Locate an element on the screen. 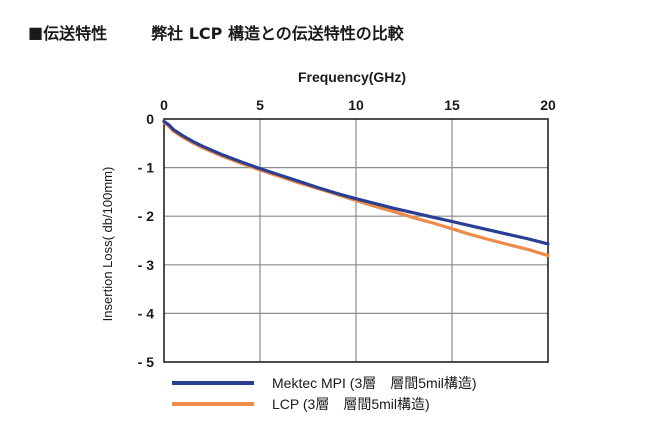  legend-swatch-mektec is located at coordinates (213, 382).